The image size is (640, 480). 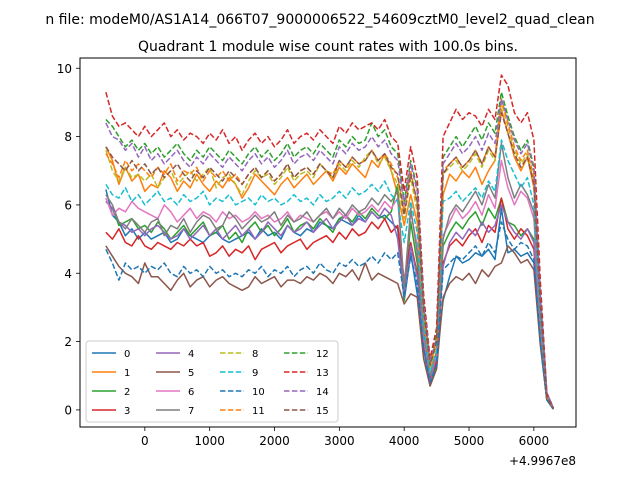 What do you see at coordinates (322, 354) in the screenshot?
I see `legend-label-12: 12` at bounding box center [322, 354].